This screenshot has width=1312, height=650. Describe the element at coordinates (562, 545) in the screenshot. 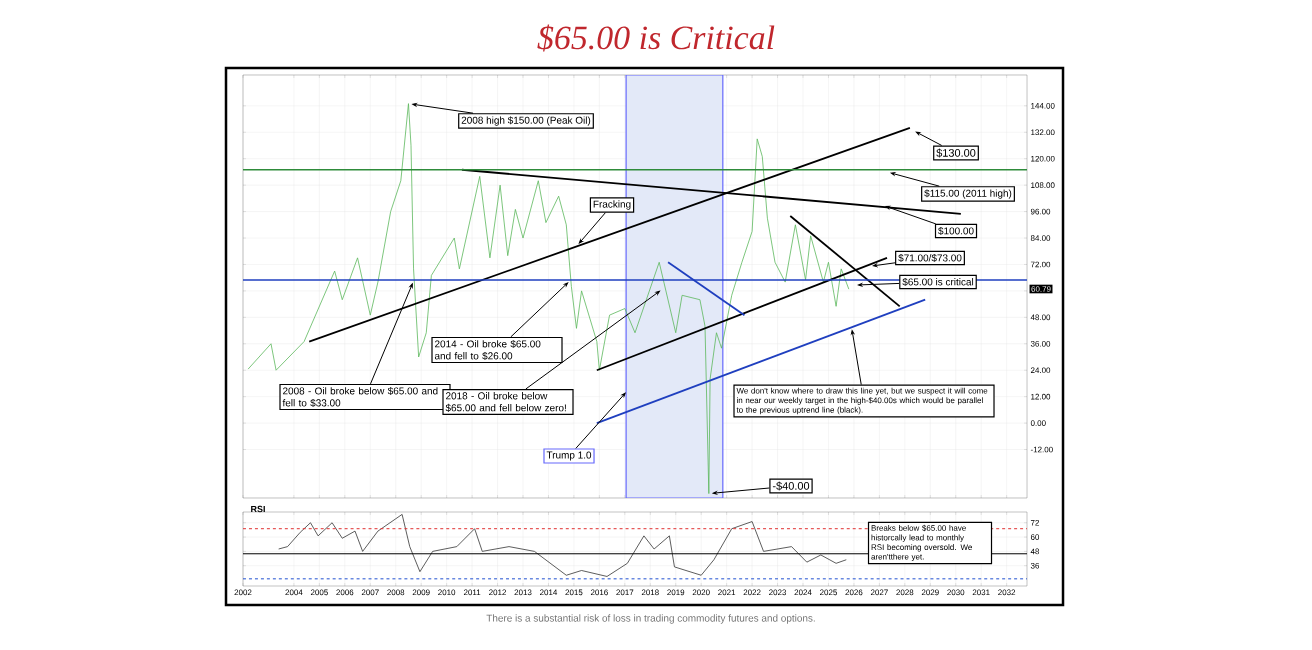

I see `line-series` at that location.